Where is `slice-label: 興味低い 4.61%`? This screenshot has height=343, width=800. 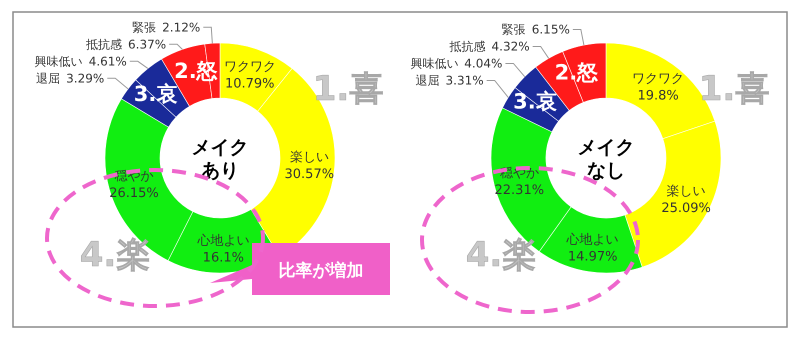
slice-label: 興味低い 4.61% is located at coordinates (80, 61).